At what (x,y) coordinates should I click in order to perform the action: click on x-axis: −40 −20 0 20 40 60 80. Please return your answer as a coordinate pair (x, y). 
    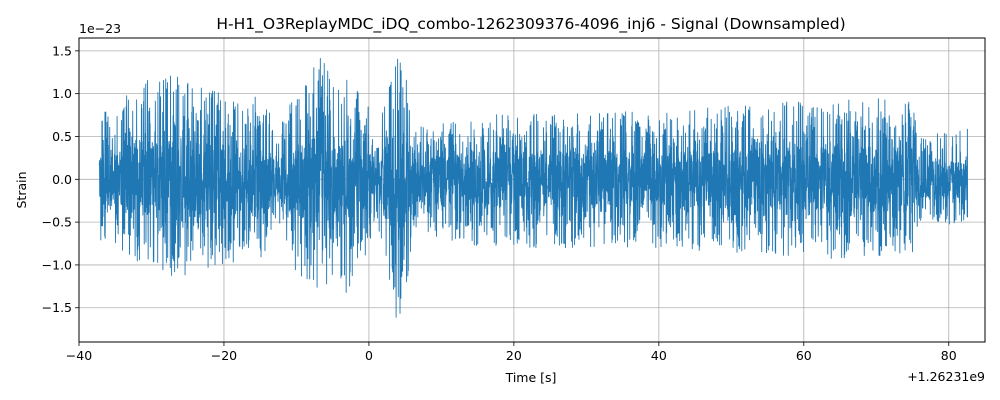
    Looking at the image, I should click on (511, 352).